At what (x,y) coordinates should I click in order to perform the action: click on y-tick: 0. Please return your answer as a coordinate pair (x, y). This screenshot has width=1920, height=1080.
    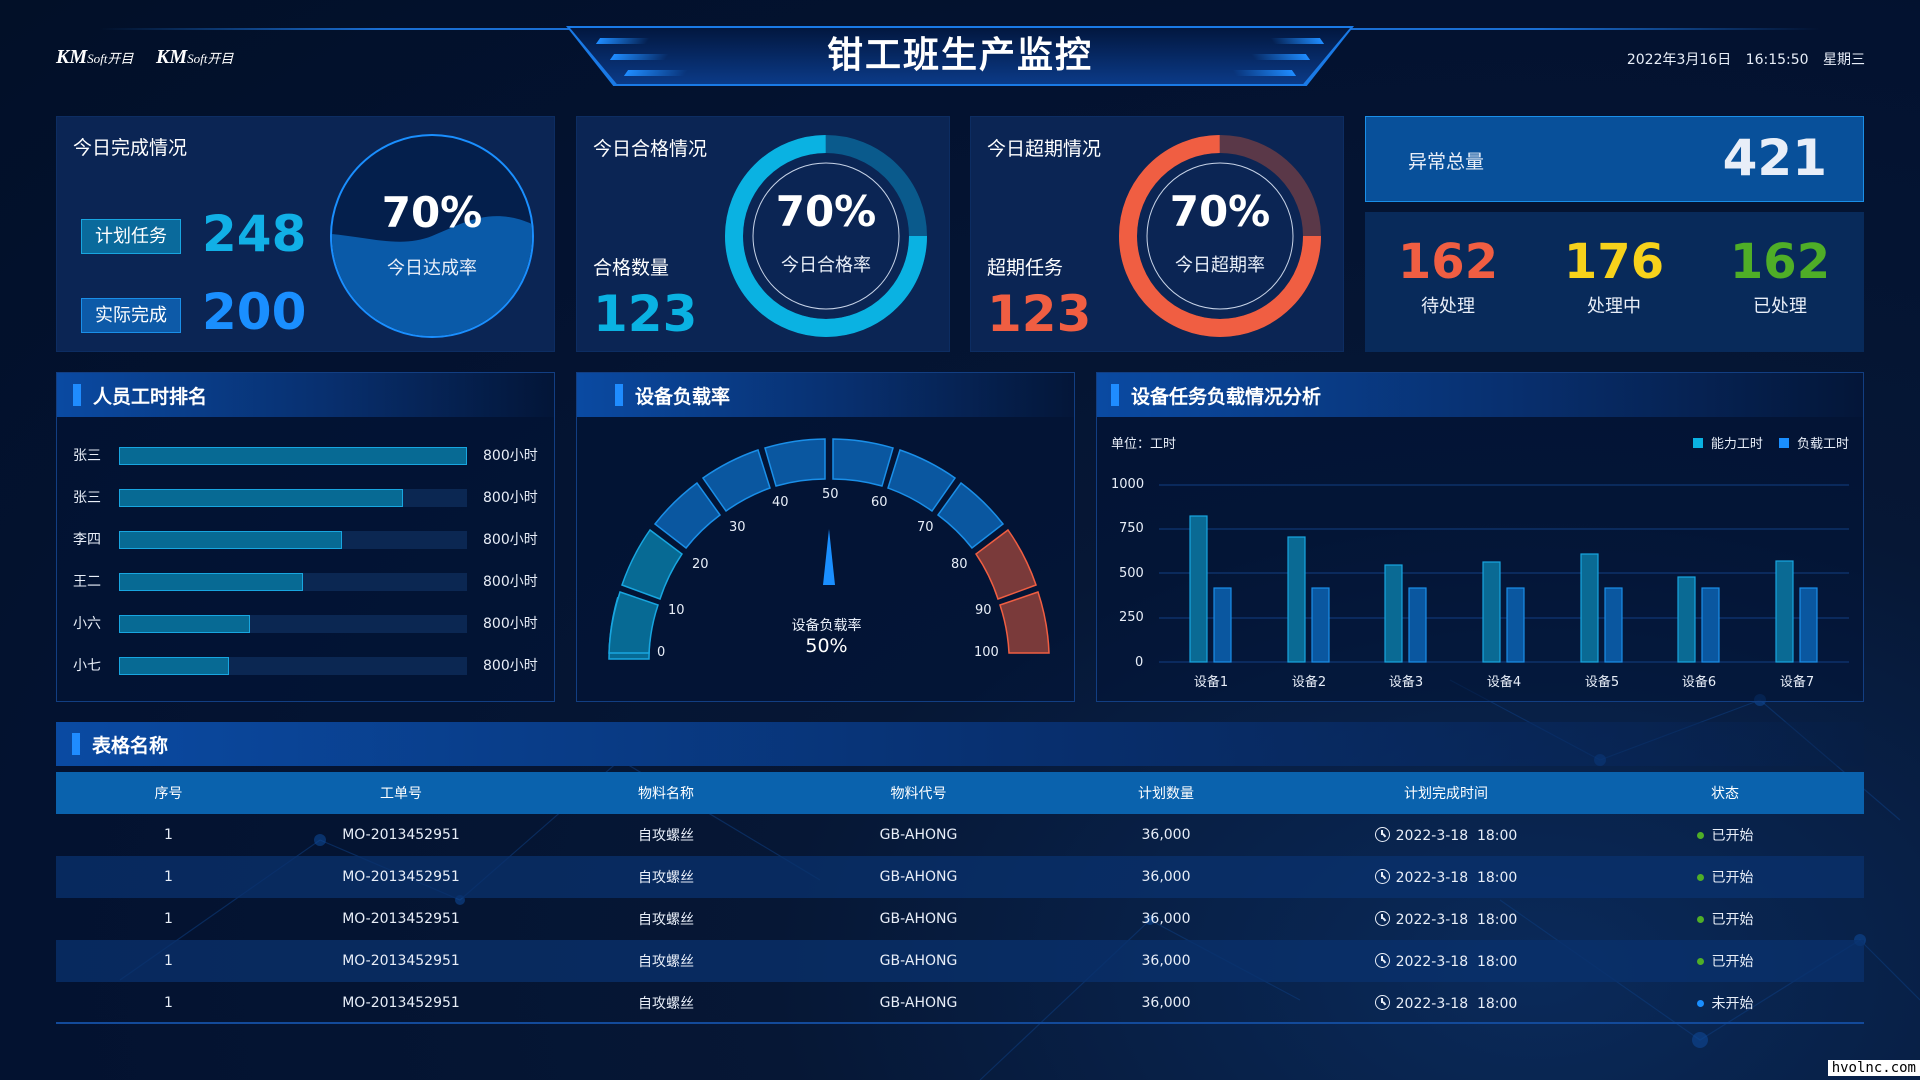
    Looking at the image, I should click on (1139, 662).